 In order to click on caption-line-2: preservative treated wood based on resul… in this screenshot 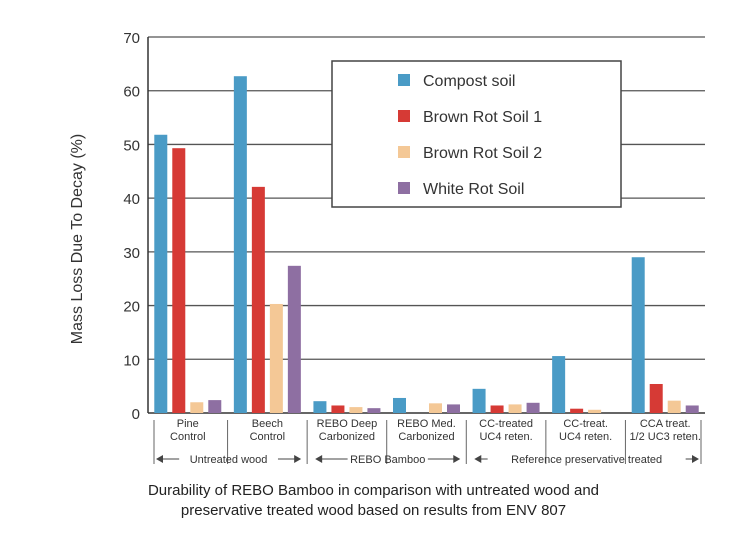, I will do `click(373, 510)`.